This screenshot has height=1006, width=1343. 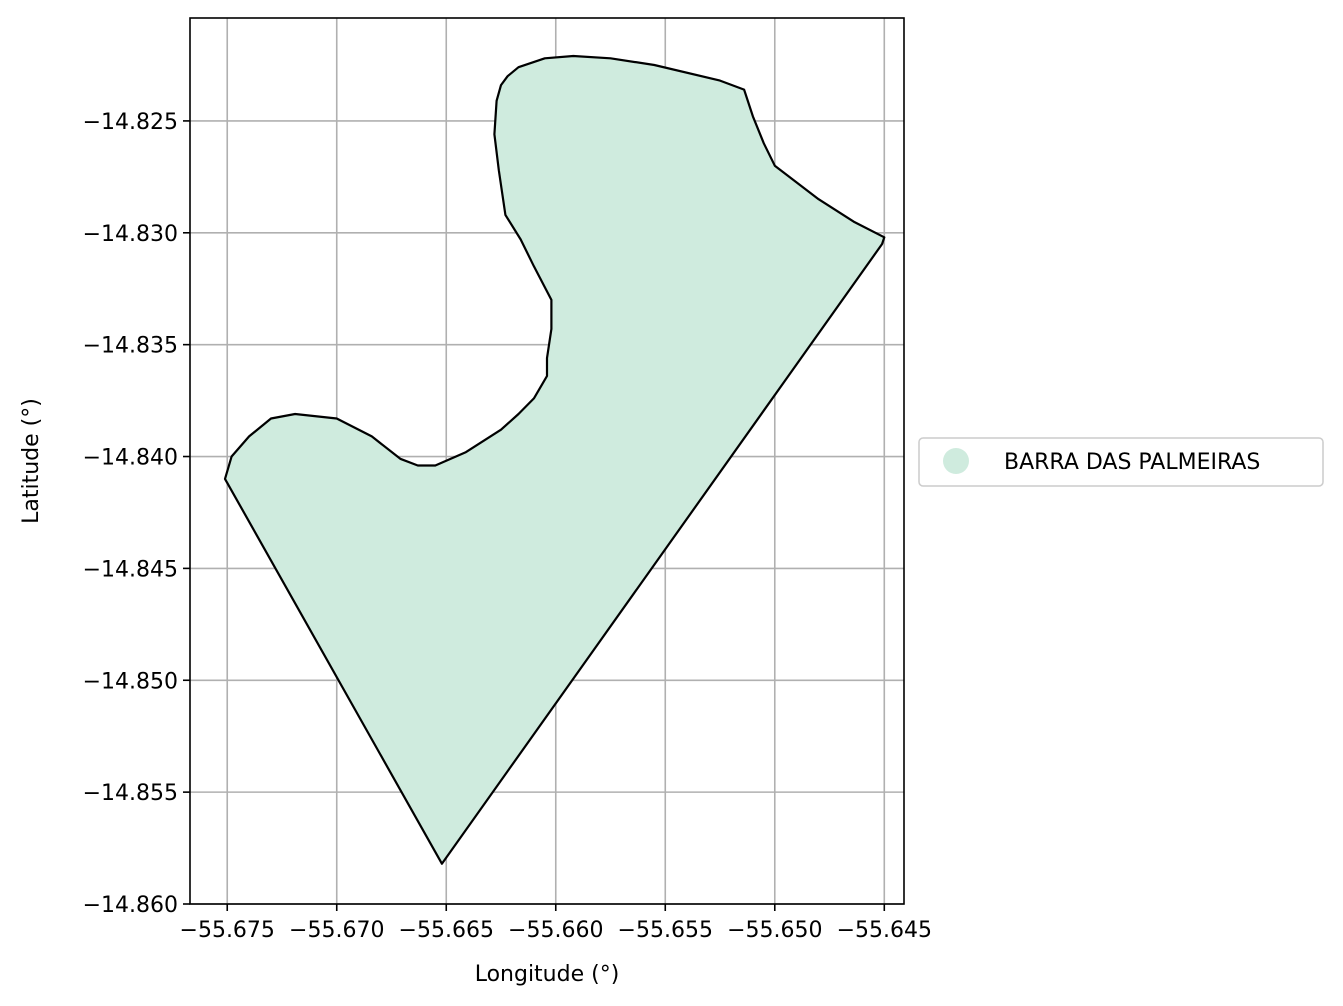 What do you see at coordinates (130, 458) in the screenshot?
I see `y-tick-label: −14.840` at bounding box center [130, 458].